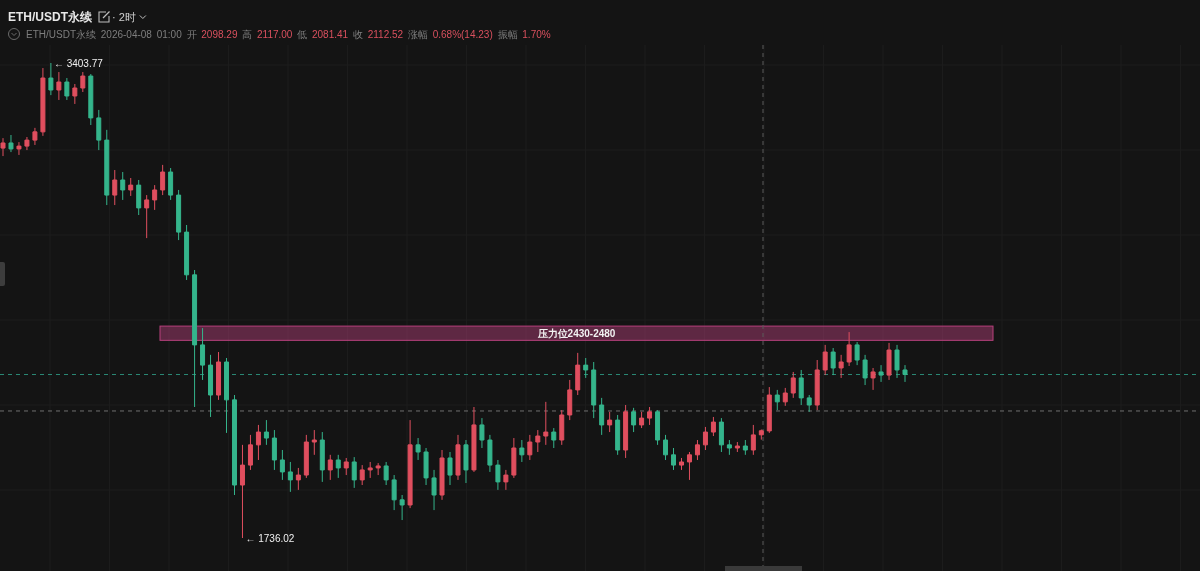 Image resolution: width=1200 pixels, height=571 pixels. What do you see at coordinates (124, 17) in the screenshot?
I see `text: · 2时` at bounding box center [124, 17].